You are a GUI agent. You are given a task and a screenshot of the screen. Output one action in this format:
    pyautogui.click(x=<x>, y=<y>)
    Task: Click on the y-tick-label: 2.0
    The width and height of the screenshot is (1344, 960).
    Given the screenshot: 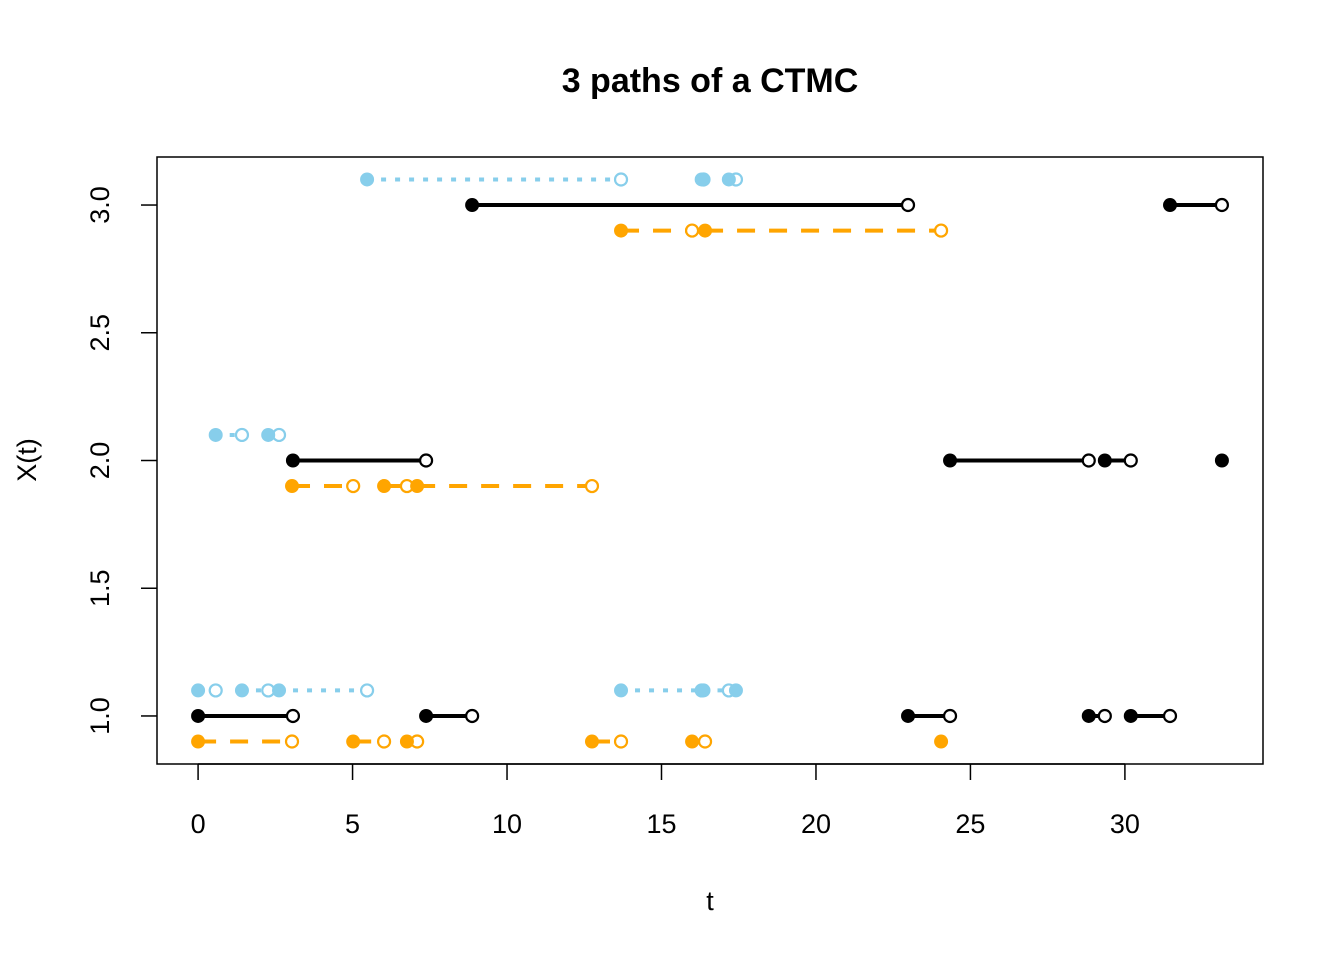 What is the action you would take?
    pyautogui.click(x=100, y=461)
    